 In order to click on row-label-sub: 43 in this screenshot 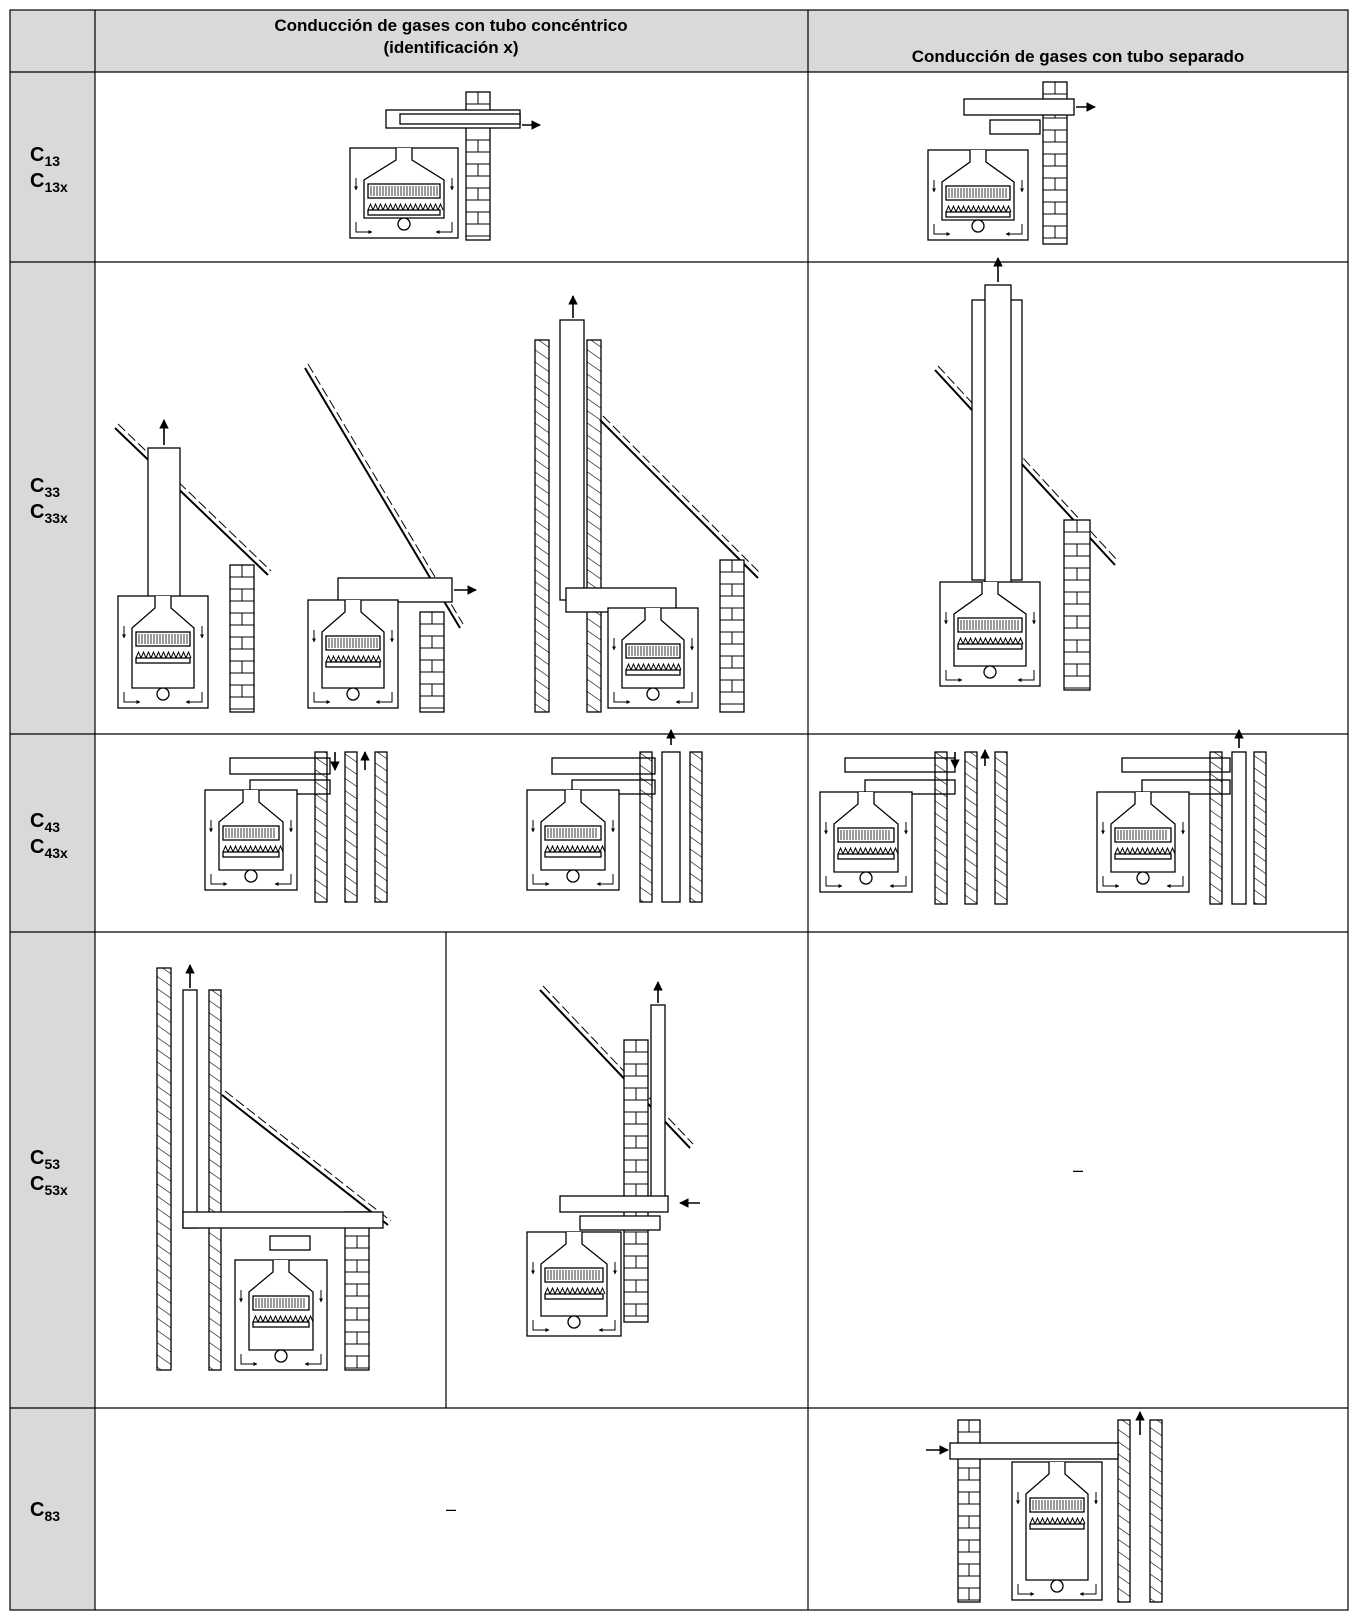, I will do `click(52, 827)`.